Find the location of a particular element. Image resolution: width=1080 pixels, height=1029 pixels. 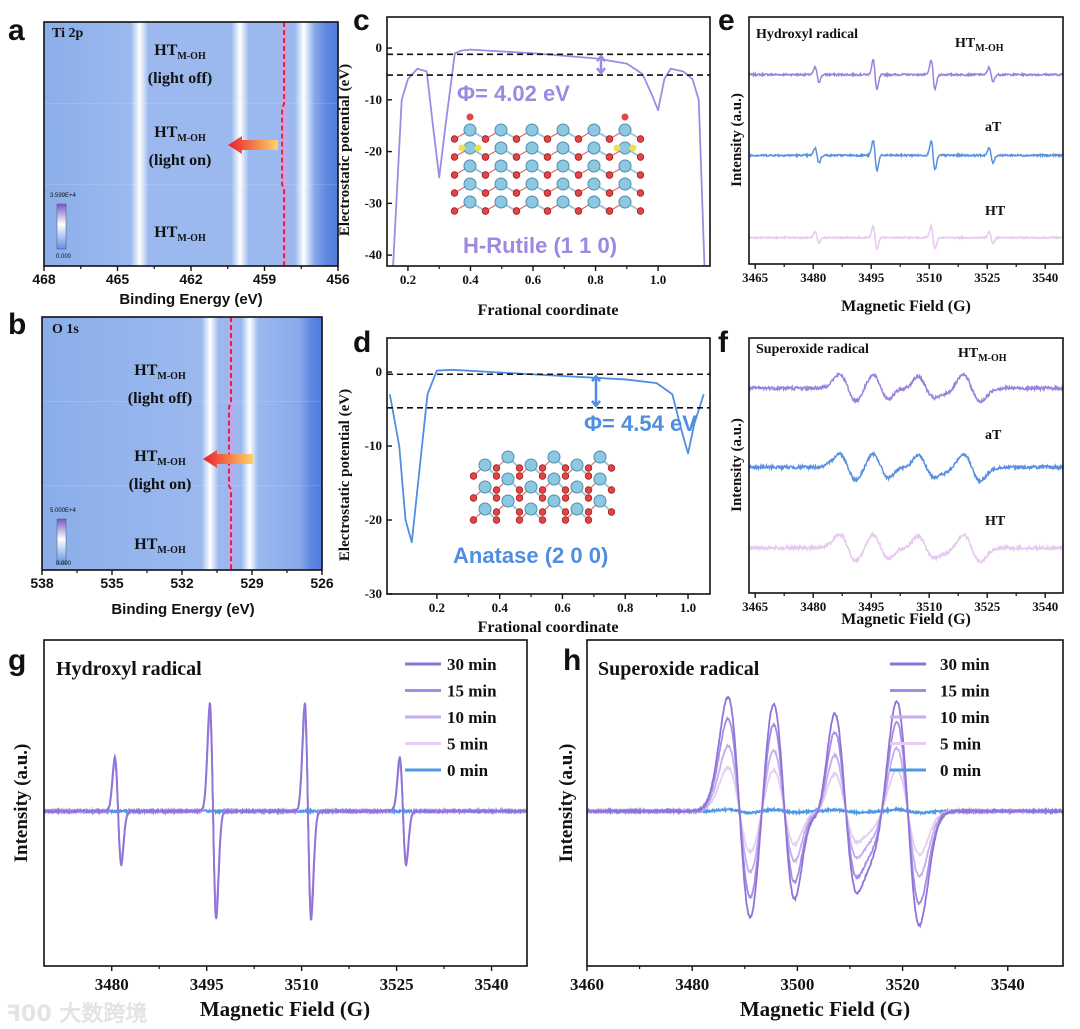

series-label: HTM-OH is located at coordinates (979, 45).